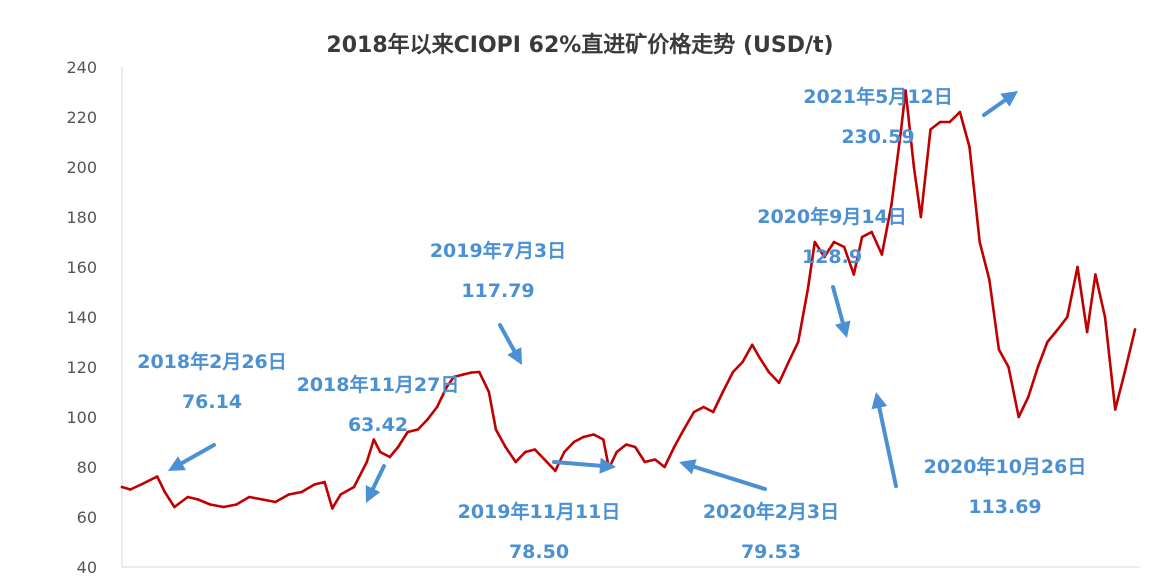 The image size is (1166, 583). Describe the element at coordinates (87, 467) in the screenshot. I see `y-tick-label: 80` at that location.